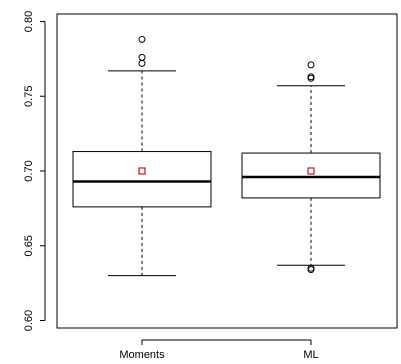 The height and width of the screenshot is (364, 401). I want to click on y-tick-label: 0.75, so click(29, 96).